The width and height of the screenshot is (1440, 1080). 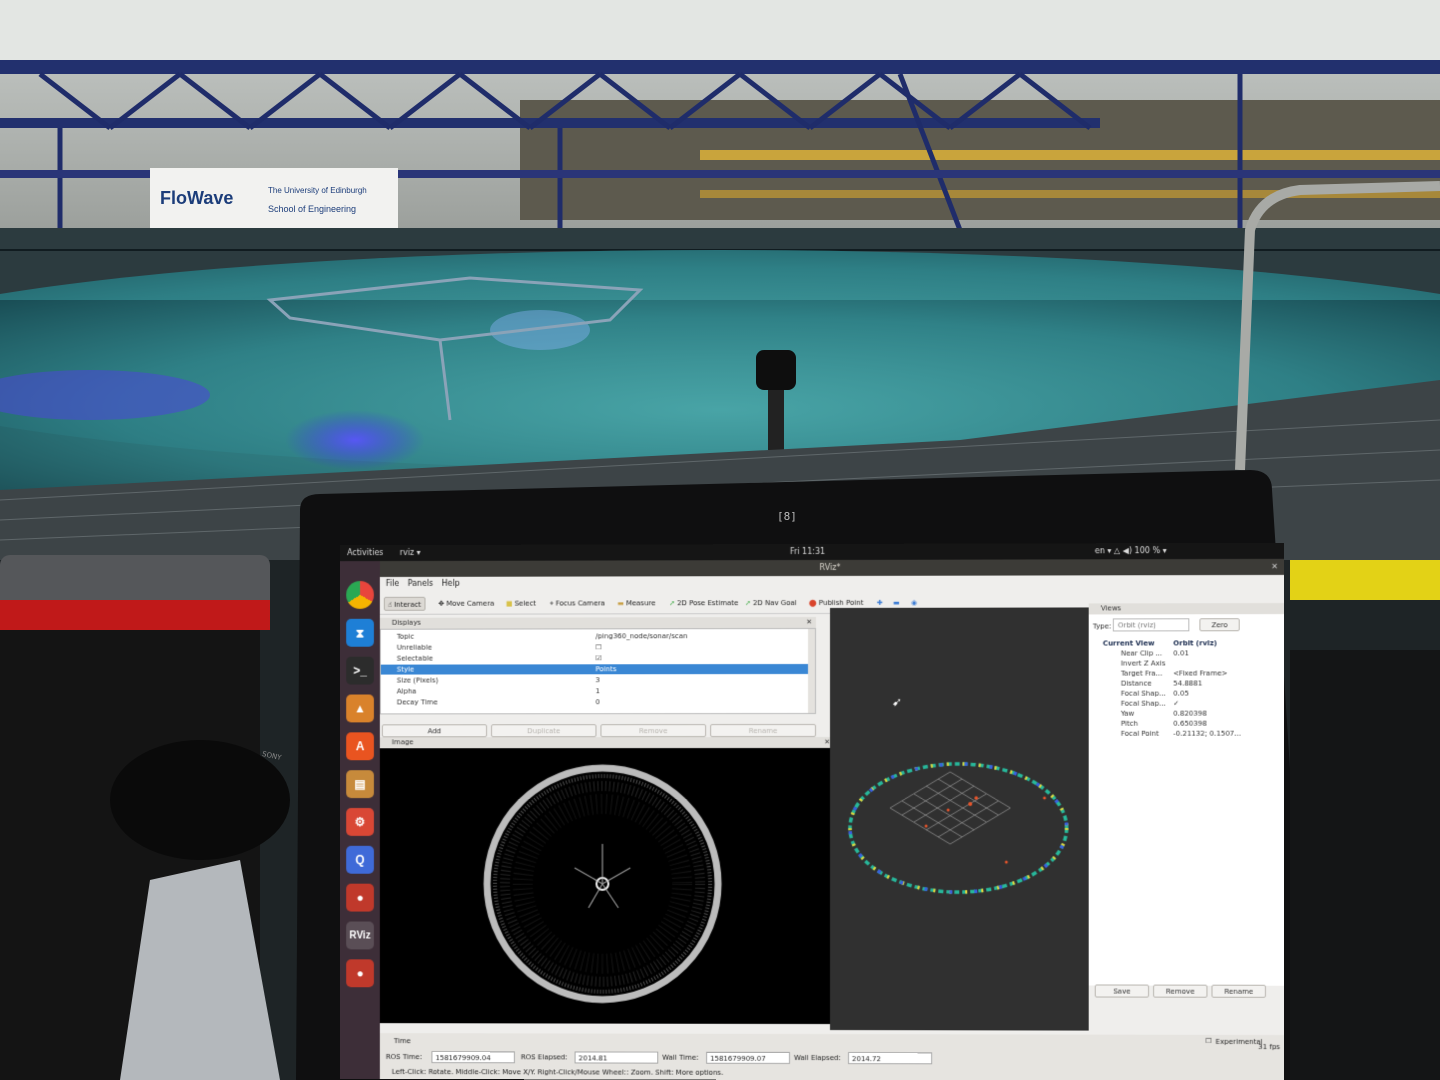 I want to click on sonar-image-view, so click(x=607, y=886).